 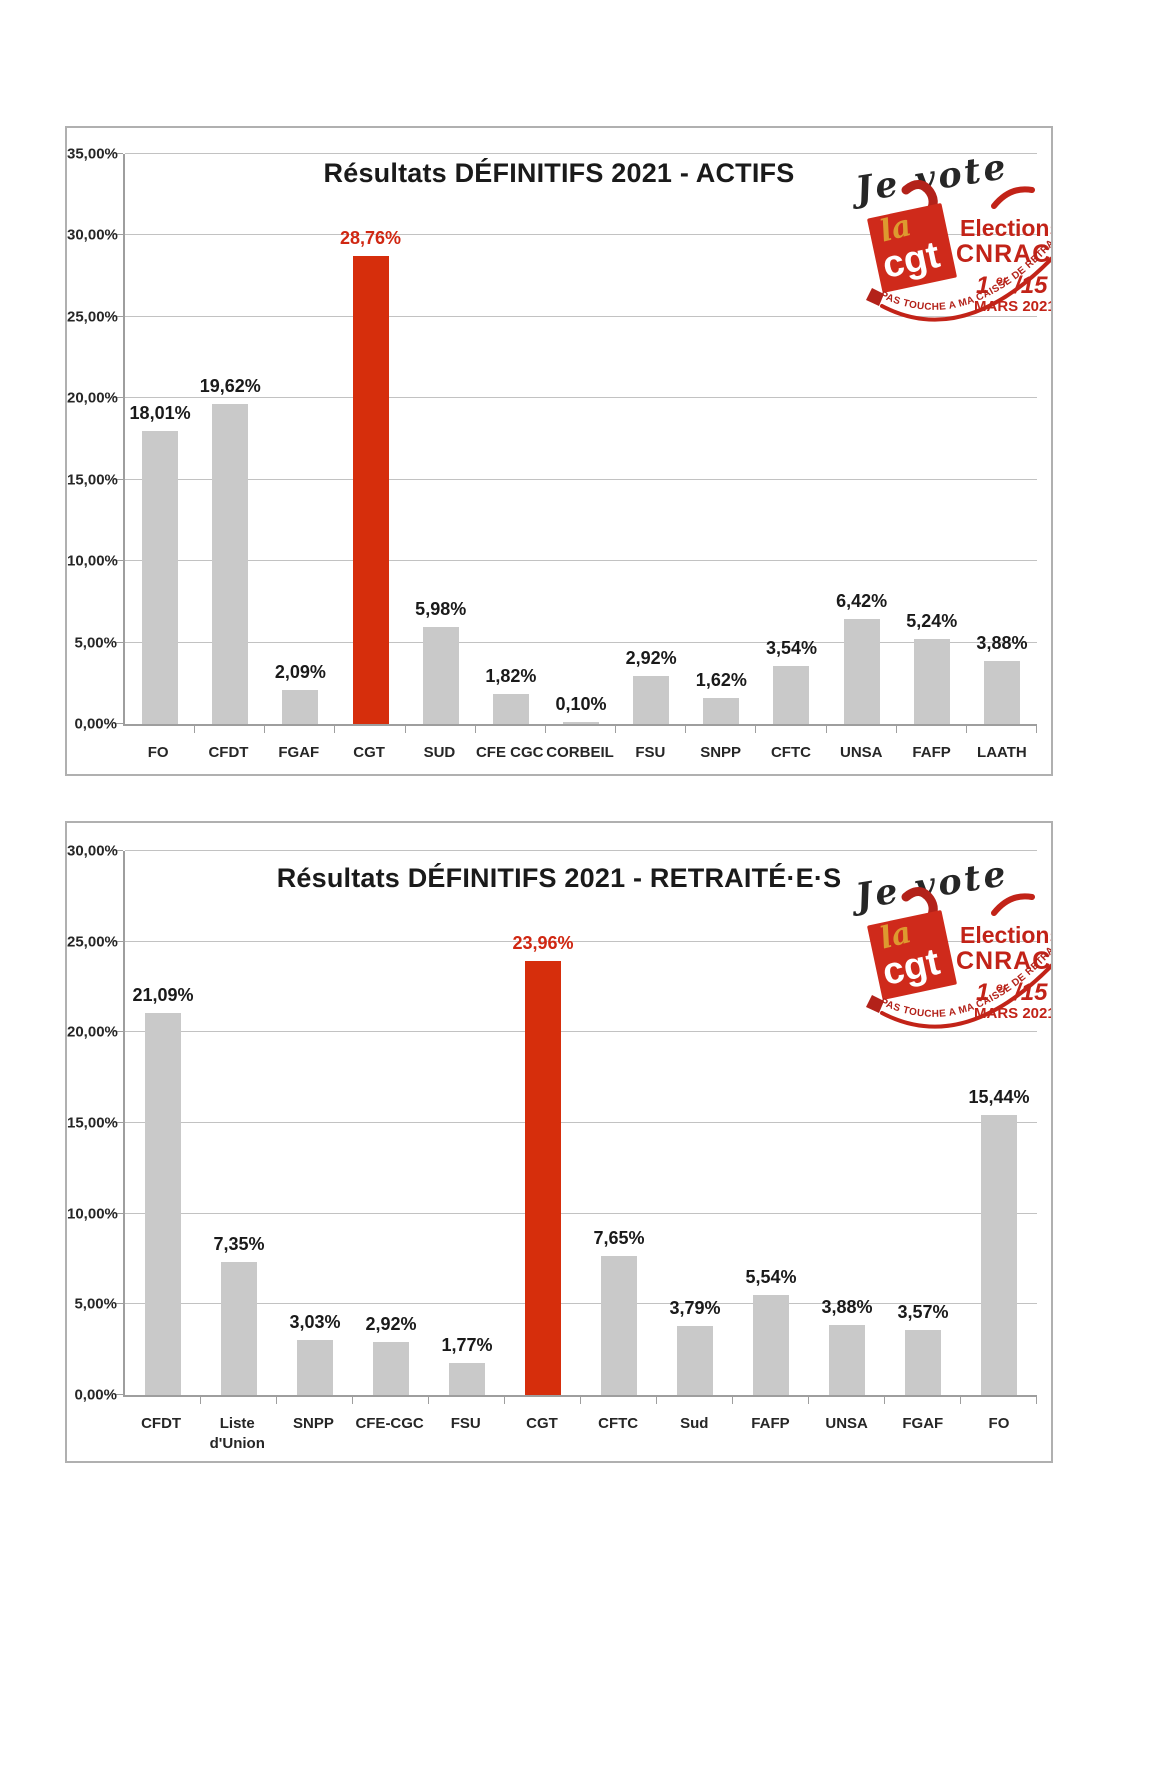 I want to click on x-category-label: FAFP, so click(x=770, y=1423).